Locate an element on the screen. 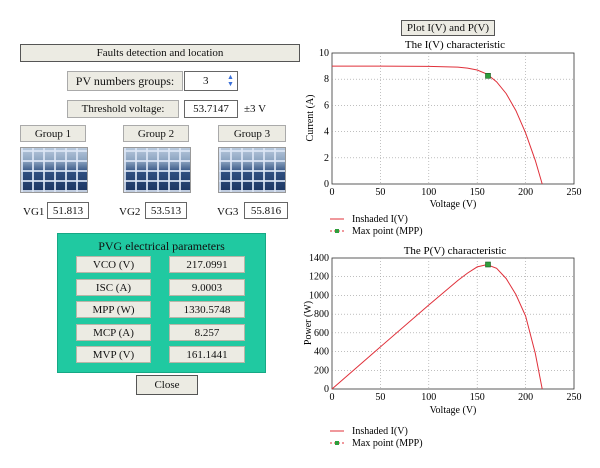  pv-x-tick-label: 100 is located at coordinates (428, 397).